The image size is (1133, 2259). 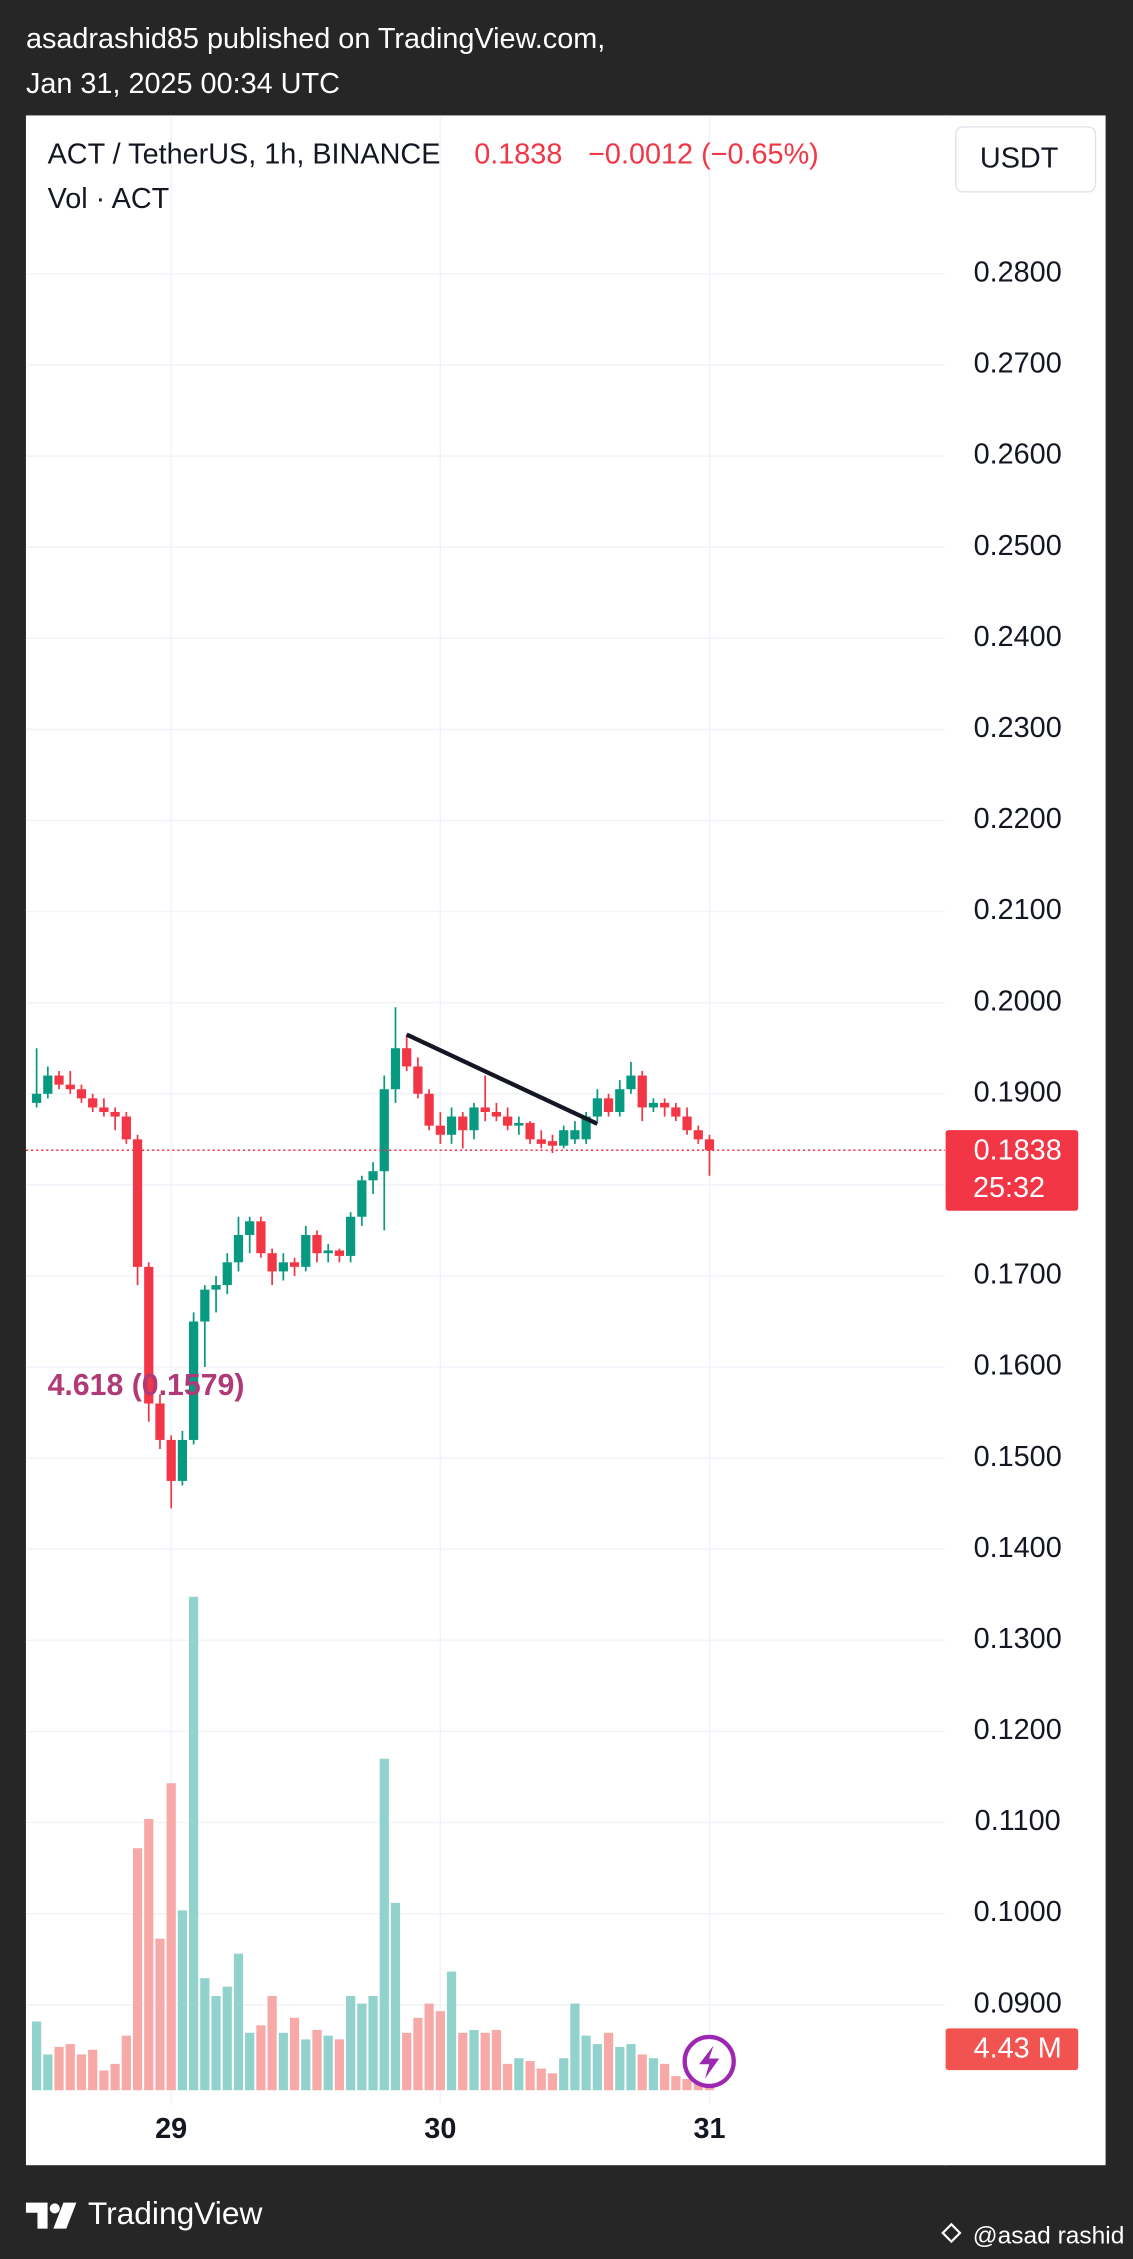 I want to click on volume-title: Vol · ACT, so click(x=109, y=199).